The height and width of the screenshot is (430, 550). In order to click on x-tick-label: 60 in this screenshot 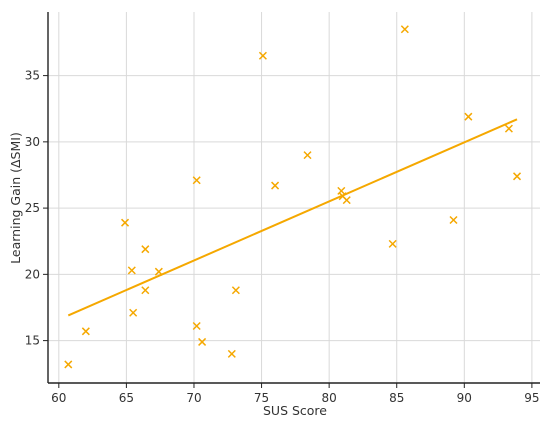, I will do `click(58, 398)`.